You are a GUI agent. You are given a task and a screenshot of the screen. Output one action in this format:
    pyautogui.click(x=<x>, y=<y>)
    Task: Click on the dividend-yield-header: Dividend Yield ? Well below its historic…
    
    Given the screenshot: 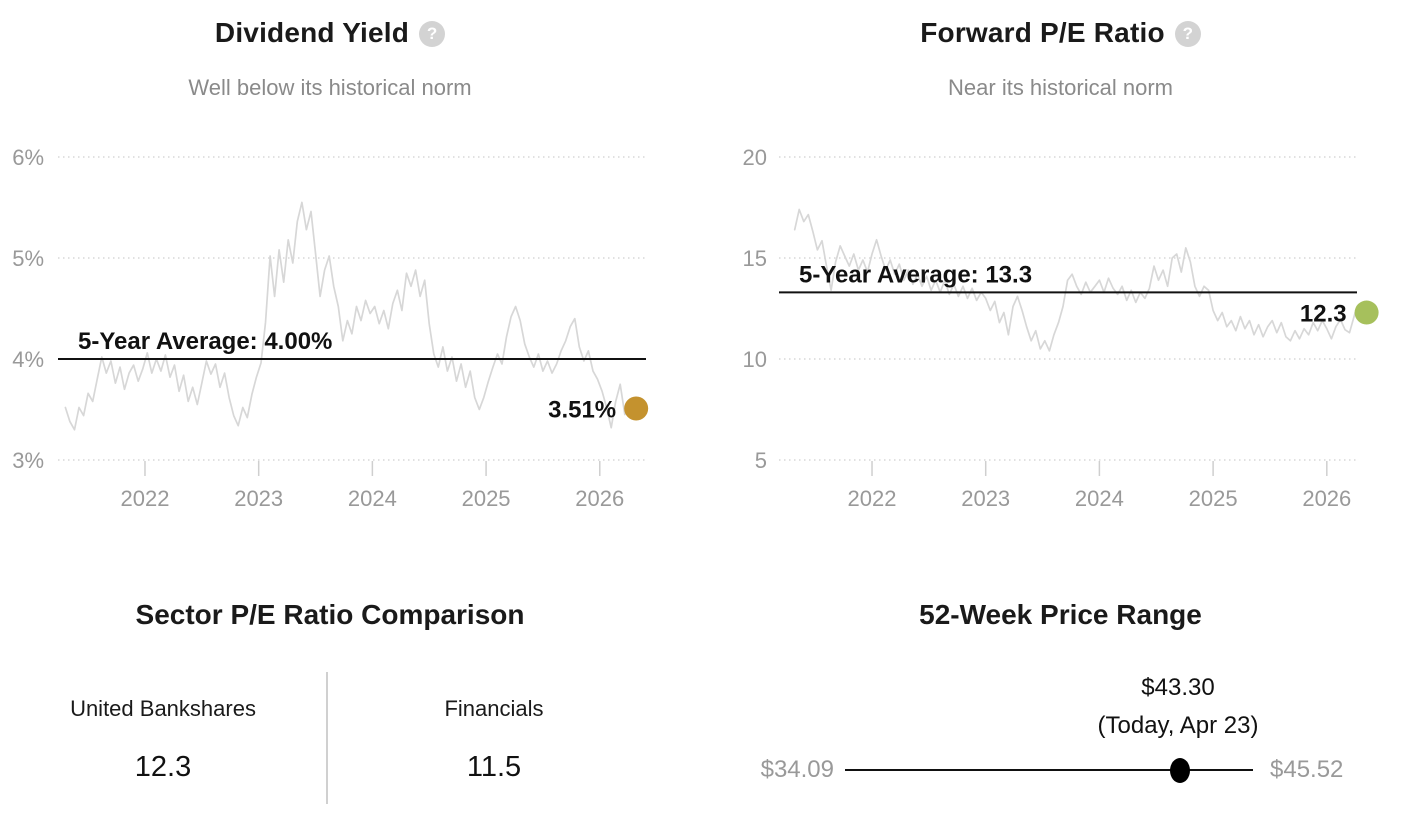 What is the action you would take?
    pyautogui.click(x=330, y=51)
    